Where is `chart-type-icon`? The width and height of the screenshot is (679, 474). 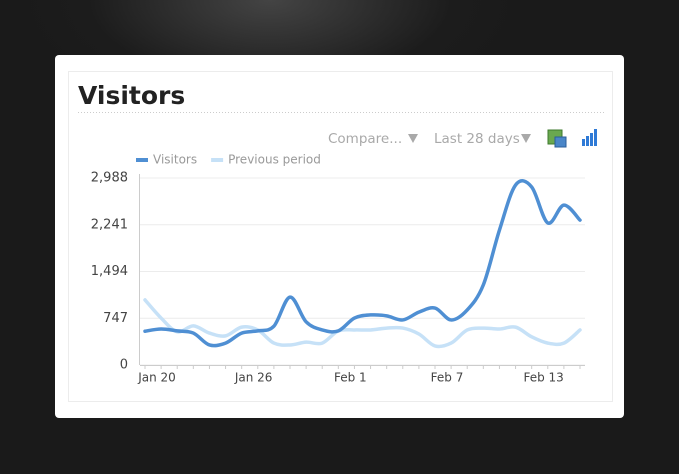
chart-type-icon is located at coordinates (589, 137).